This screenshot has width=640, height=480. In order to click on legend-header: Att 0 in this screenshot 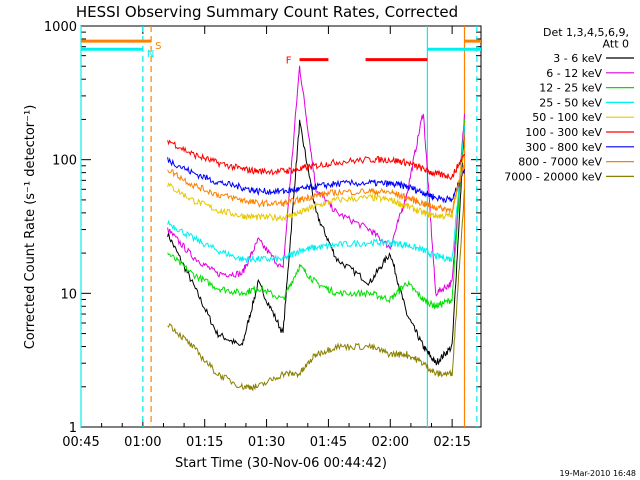, I will do `click(616, 44)`.